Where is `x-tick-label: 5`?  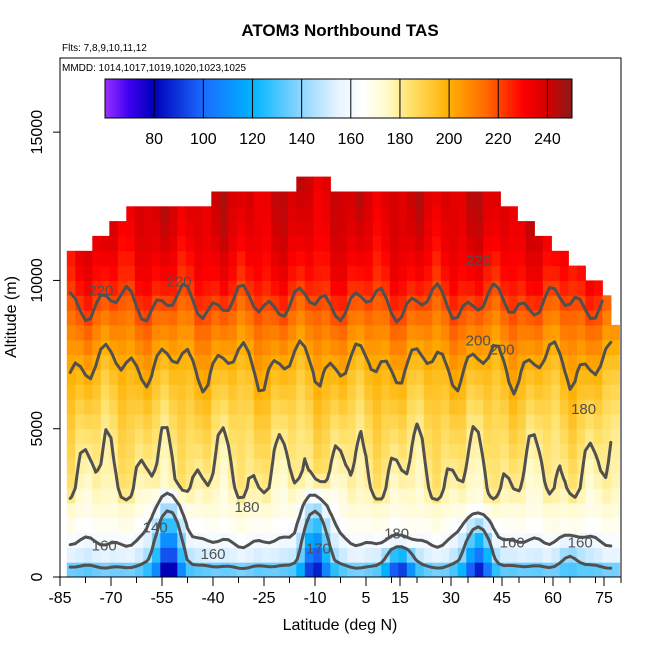
x-tick-label: 5 is located at coordinates (366, 598).